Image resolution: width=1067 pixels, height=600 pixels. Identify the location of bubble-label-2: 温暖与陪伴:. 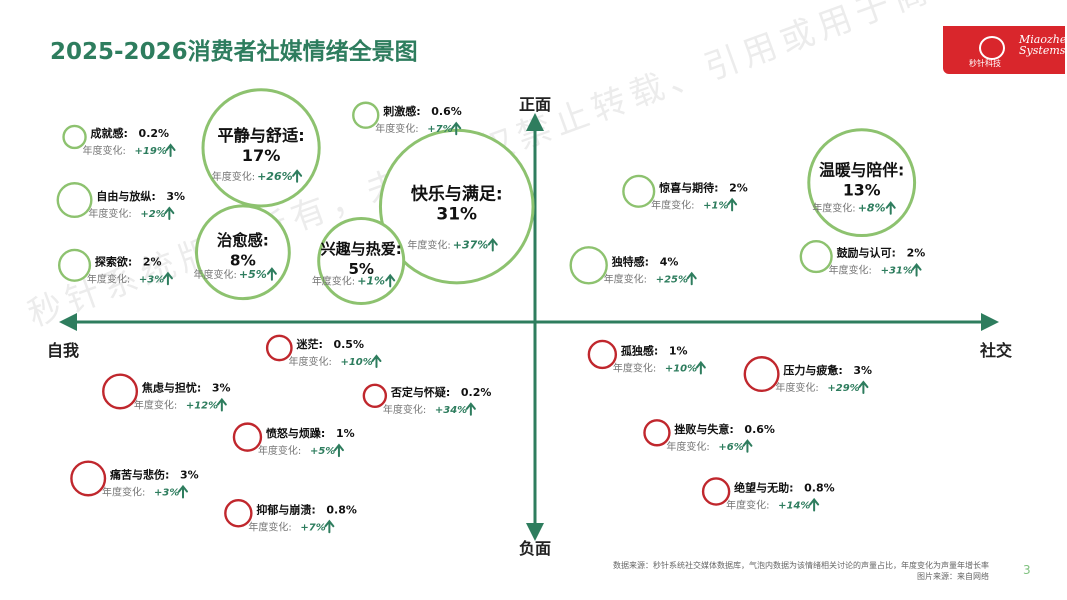
(861, 170).